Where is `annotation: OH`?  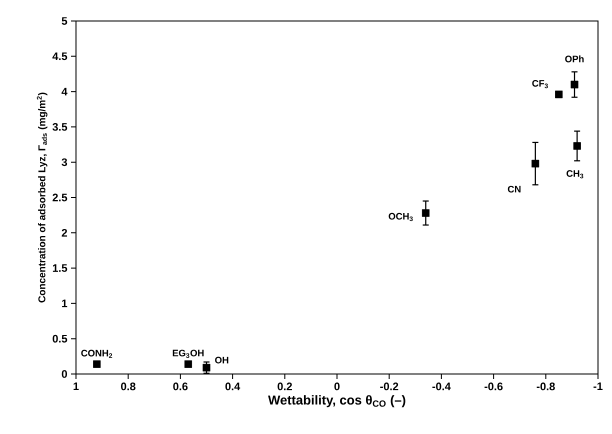
annotation: OH is located at coordinates (221, 360).